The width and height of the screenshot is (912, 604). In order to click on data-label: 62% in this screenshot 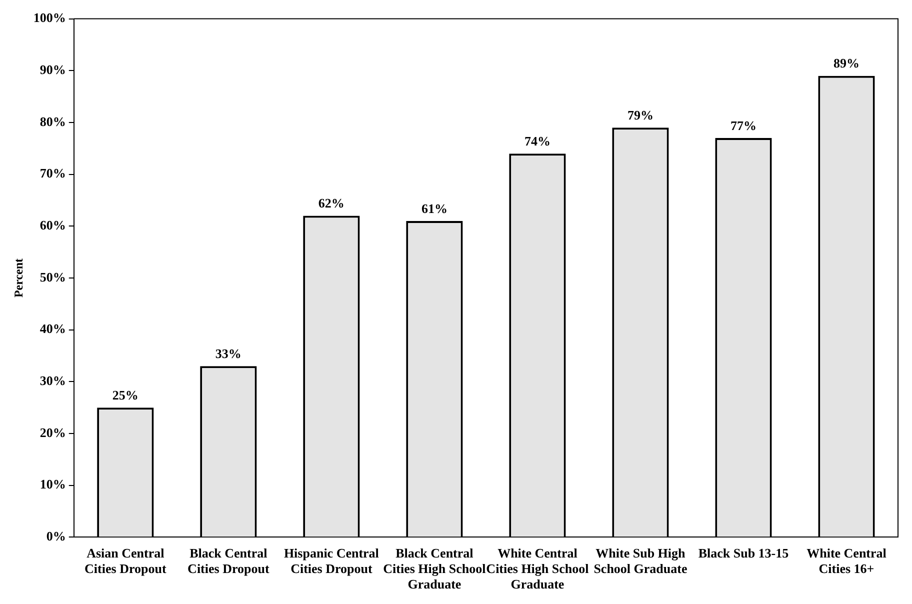, I will do `click(331, 203)`.